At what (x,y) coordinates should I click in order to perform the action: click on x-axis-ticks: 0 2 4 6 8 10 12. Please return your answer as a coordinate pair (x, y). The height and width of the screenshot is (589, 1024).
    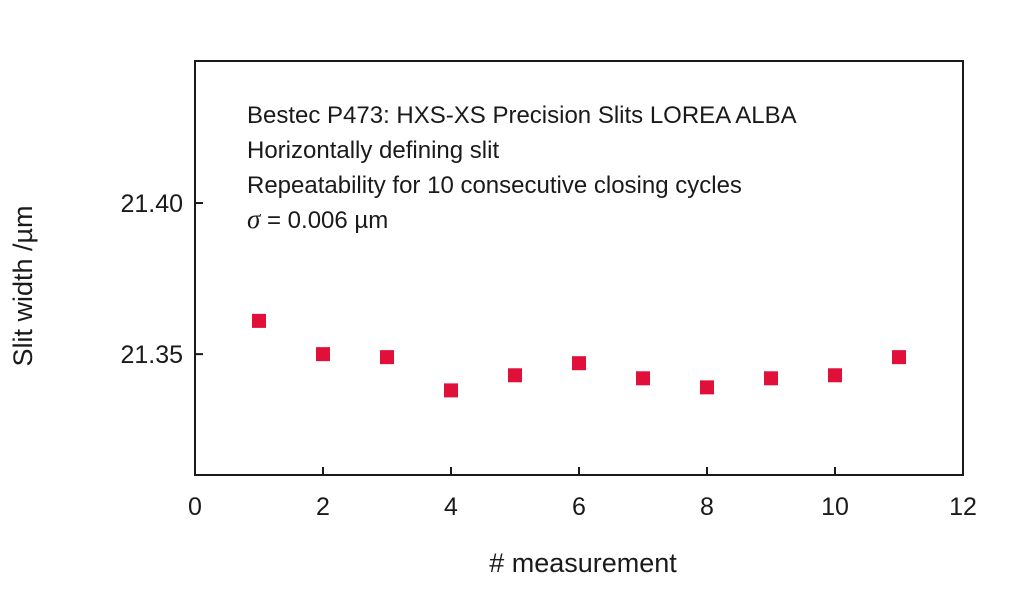
    Looking at the image, I should click on (582, 494).